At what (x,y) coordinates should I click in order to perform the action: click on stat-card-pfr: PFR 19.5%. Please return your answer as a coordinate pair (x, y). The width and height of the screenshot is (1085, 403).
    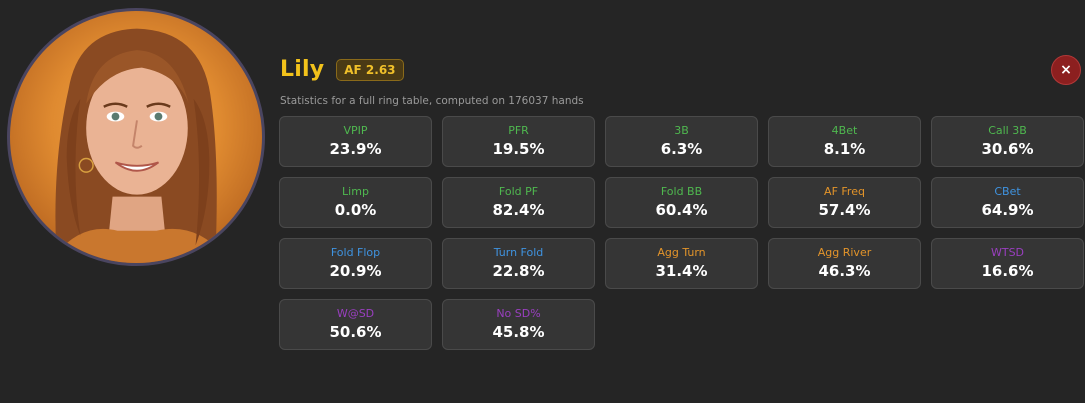
    Looking at the image, I should click on (518, 141).